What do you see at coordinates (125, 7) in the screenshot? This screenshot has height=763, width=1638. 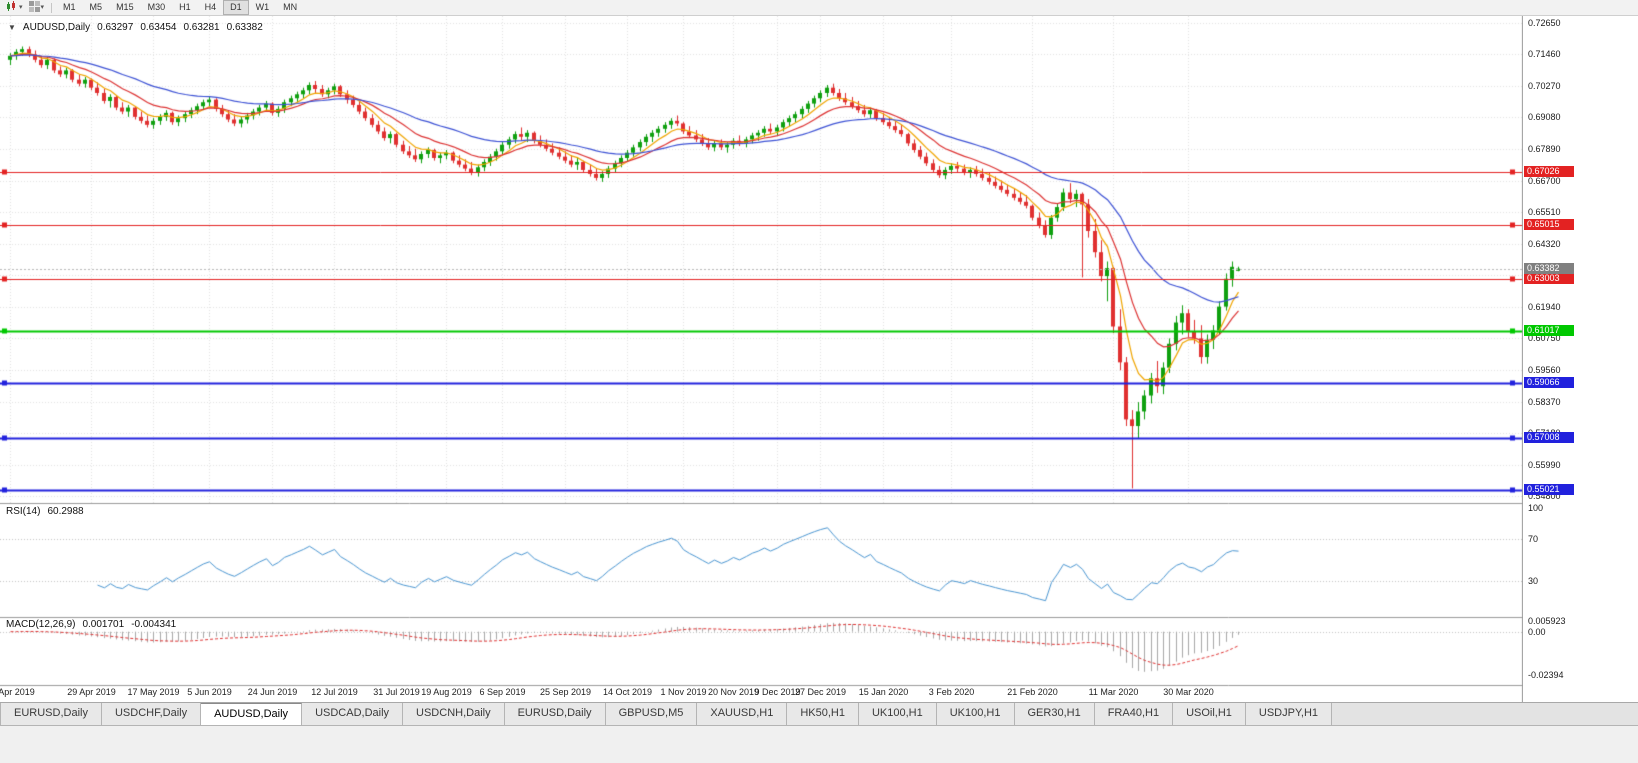 I see `timeframe-button-m15: M15` at bounding box center [125, 7].